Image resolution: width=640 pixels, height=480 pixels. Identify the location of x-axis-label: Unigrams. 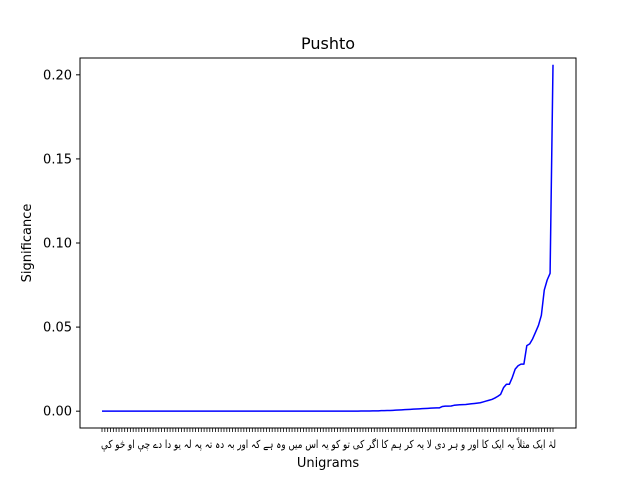
(328, 463).